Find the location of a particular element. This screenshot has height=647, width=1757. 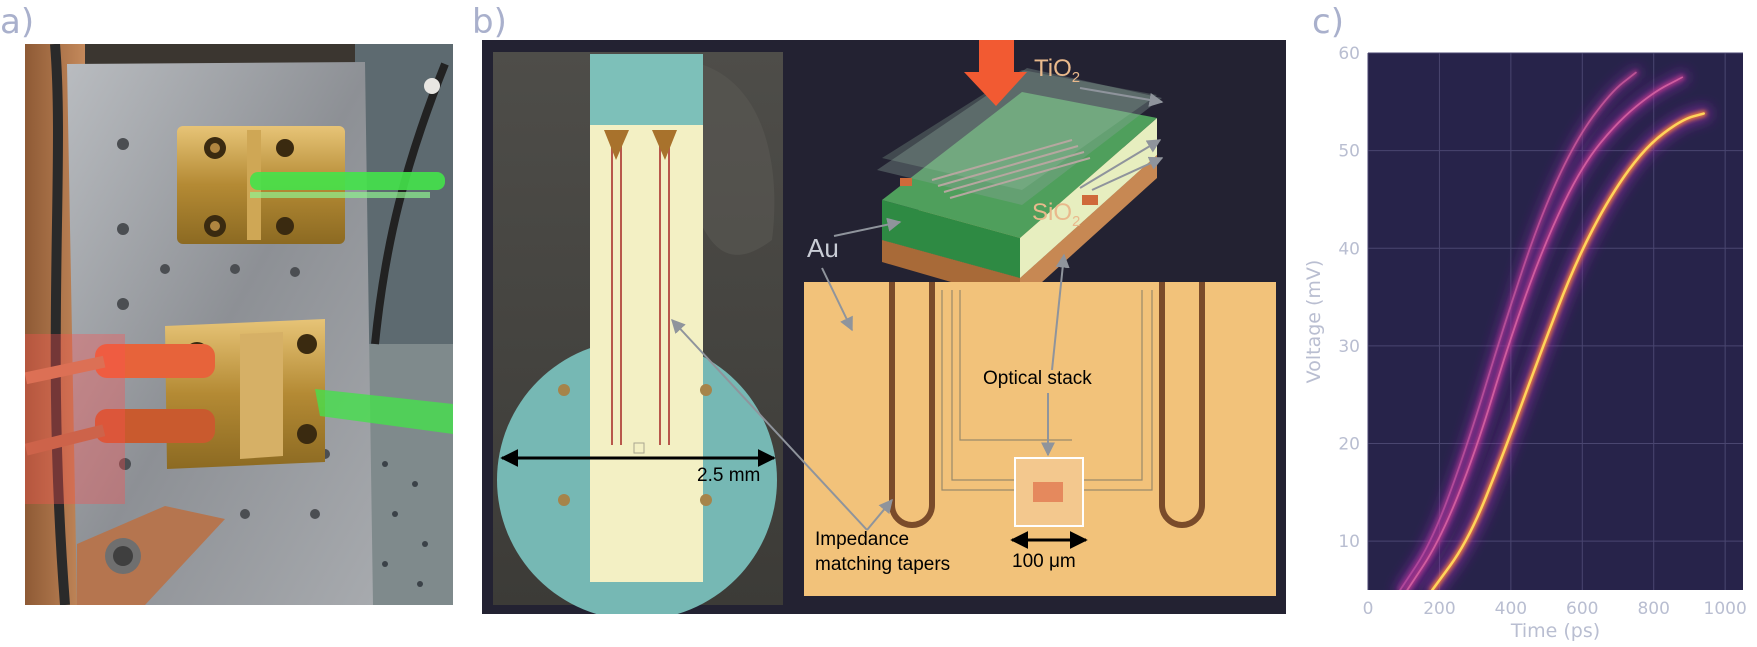

x-axis-label: Time (ps) is located at coordinates (1555, 631).